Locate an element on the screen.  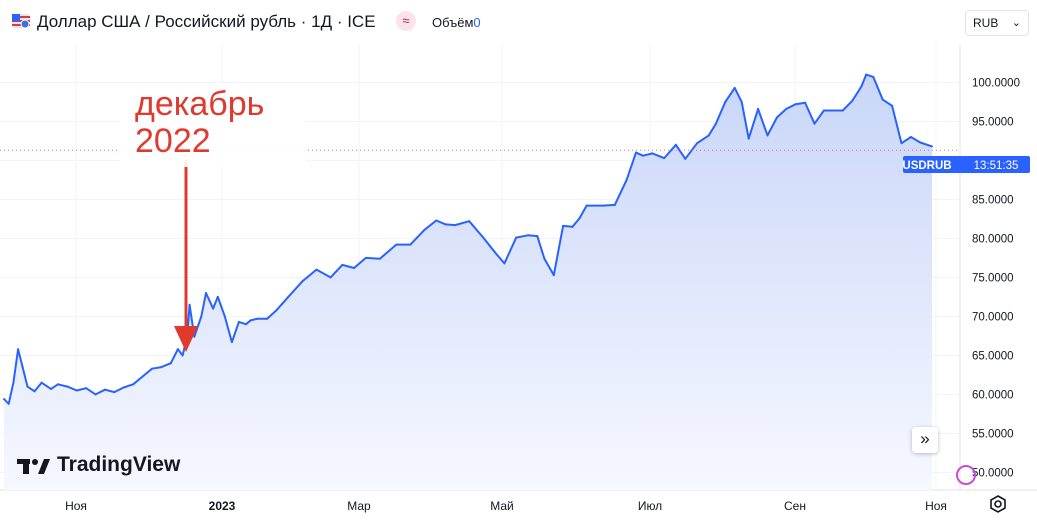
x-tick-label: Мар is located at coordinates (359, 506).